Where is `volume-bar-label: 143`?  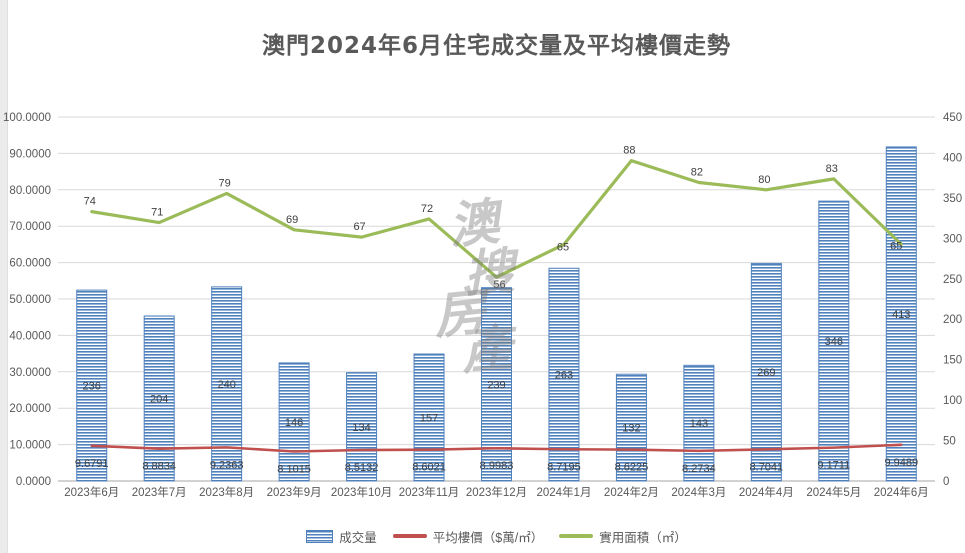
volume-bar-label: 143 is located at coordinates (699, 424).